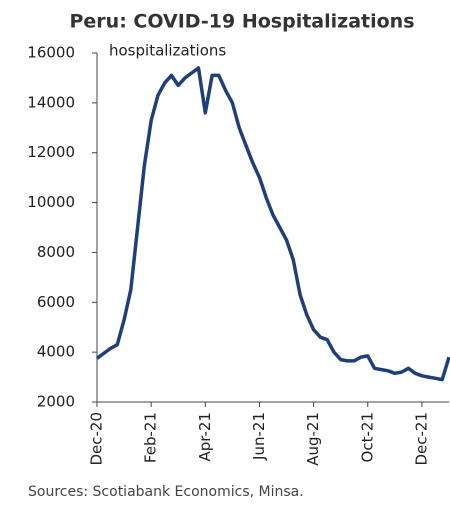 The width and height of the screenshot is (450, 506). Describe the element at coordinates (51, 102) in the screenshot. I see `y-tick-label: 14000` at that location.